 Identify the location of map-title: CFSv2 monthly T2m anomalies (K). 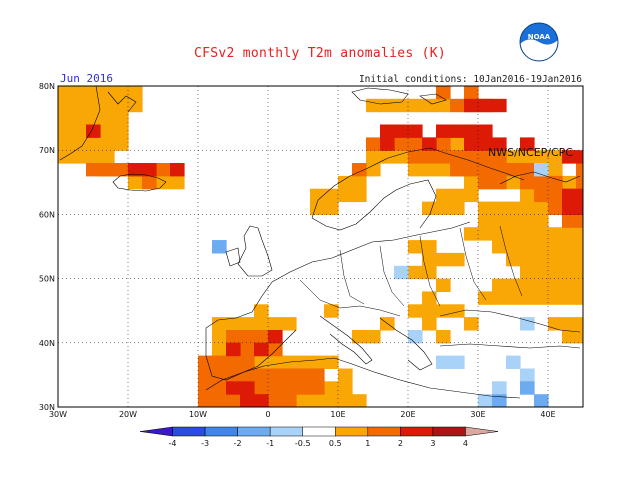
(320, 53).